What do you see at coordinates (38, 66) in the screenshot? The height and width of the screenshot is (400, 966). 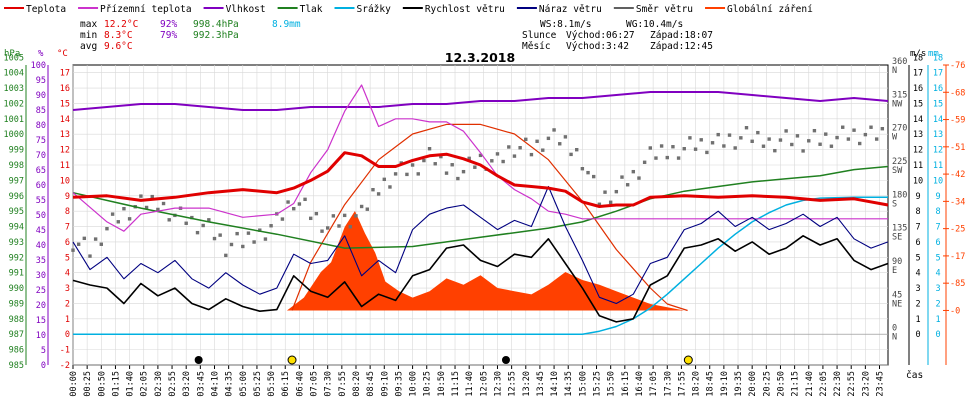 I see `pct-axis-tick-label: 100` at bounding box center [38, 66].